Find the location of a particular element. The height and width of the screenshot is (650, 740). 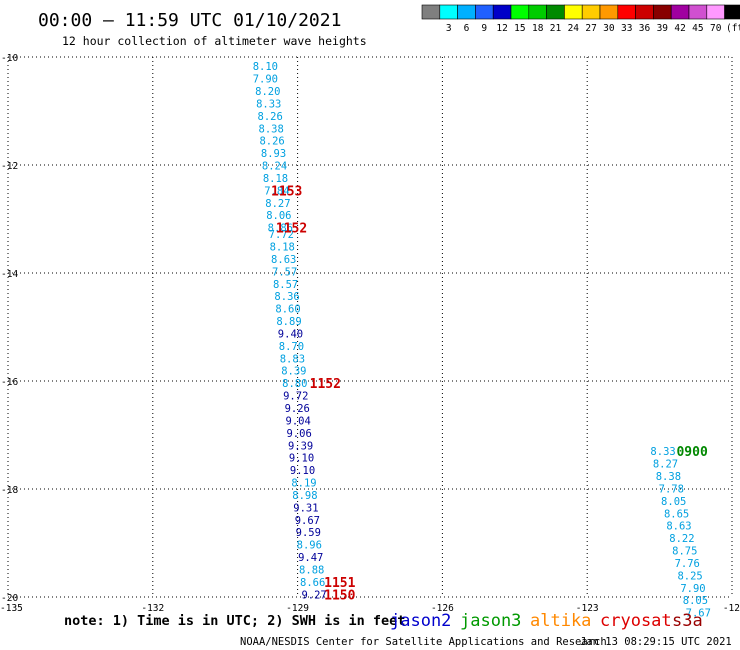

legend-label: 45 is located at coordinates (697, 28).